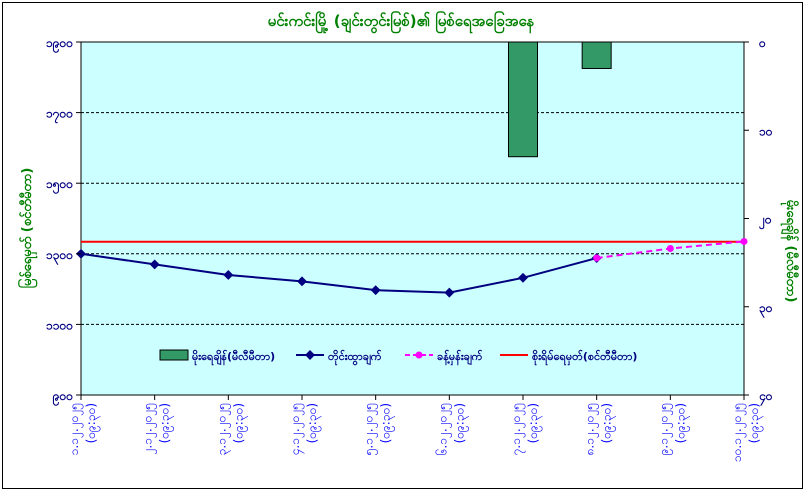  I want to click on right-axis-tick-label: ၄၀, so click(765, 398).